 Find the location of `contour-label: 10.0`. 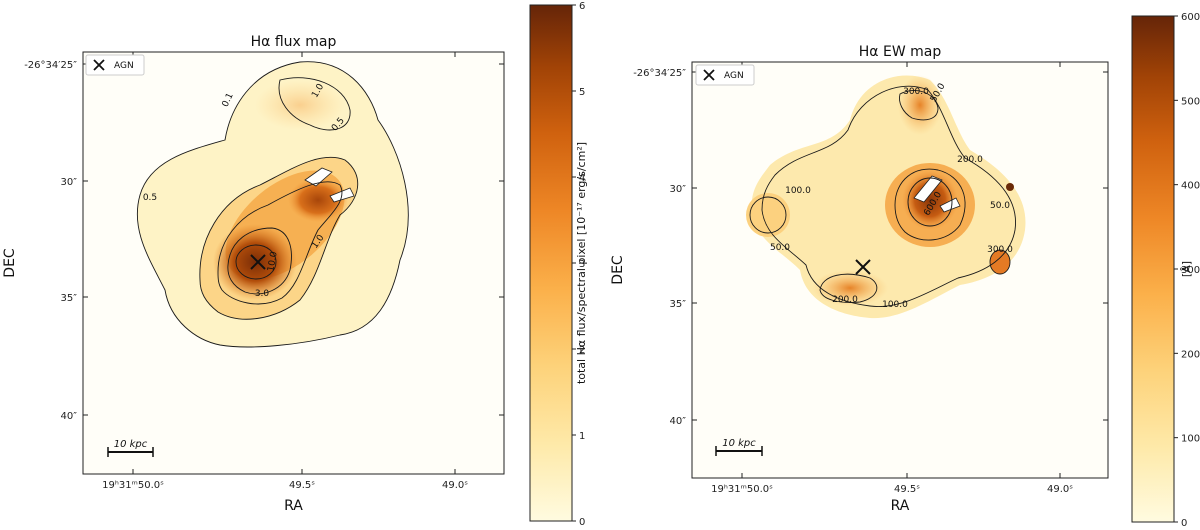

contour-label: 10.0 is located at coordinates (272, 262).